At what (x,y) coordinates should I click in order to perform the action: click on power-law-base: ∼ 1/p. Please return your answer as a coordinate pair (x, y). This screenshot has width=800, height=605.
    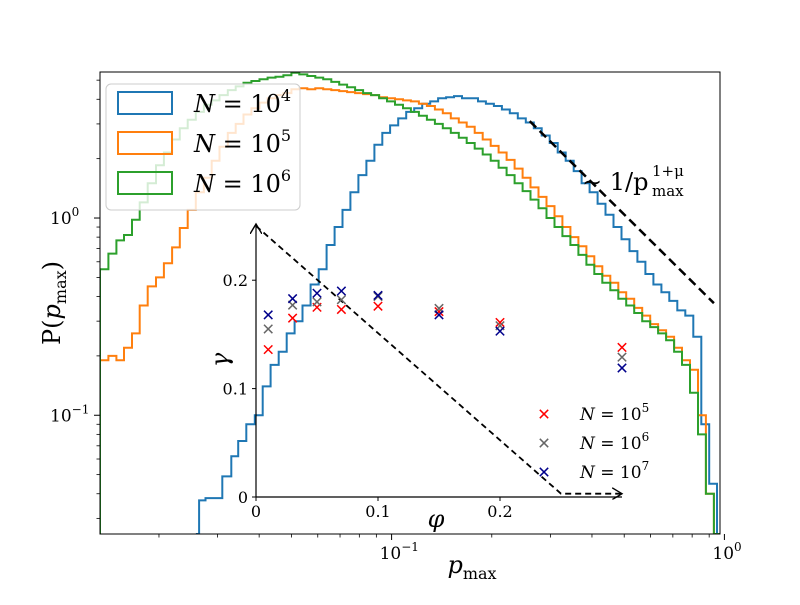
    Looking at the image, I should click on (615, 182).